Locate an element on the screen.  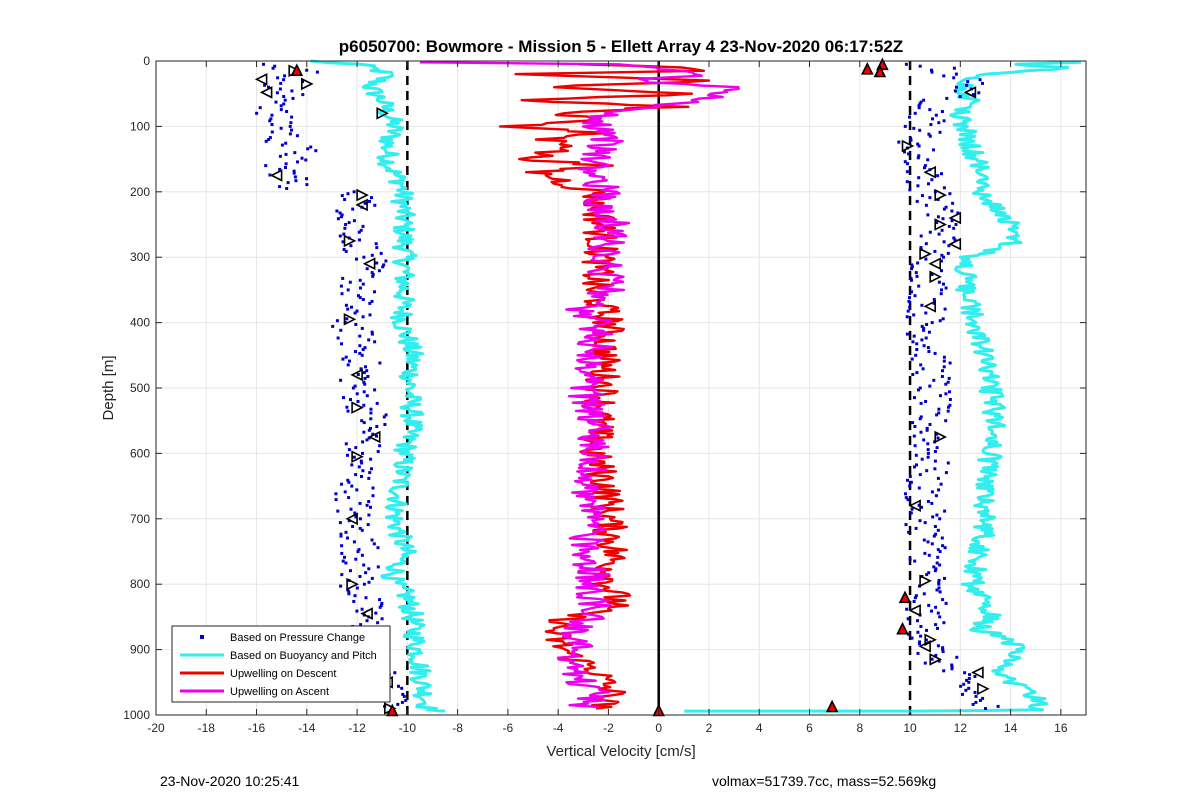
legend-label-based-on-buoyancy-and-pitch: Based on Buoyancy and Pitch is located at coordinates (303, 656).